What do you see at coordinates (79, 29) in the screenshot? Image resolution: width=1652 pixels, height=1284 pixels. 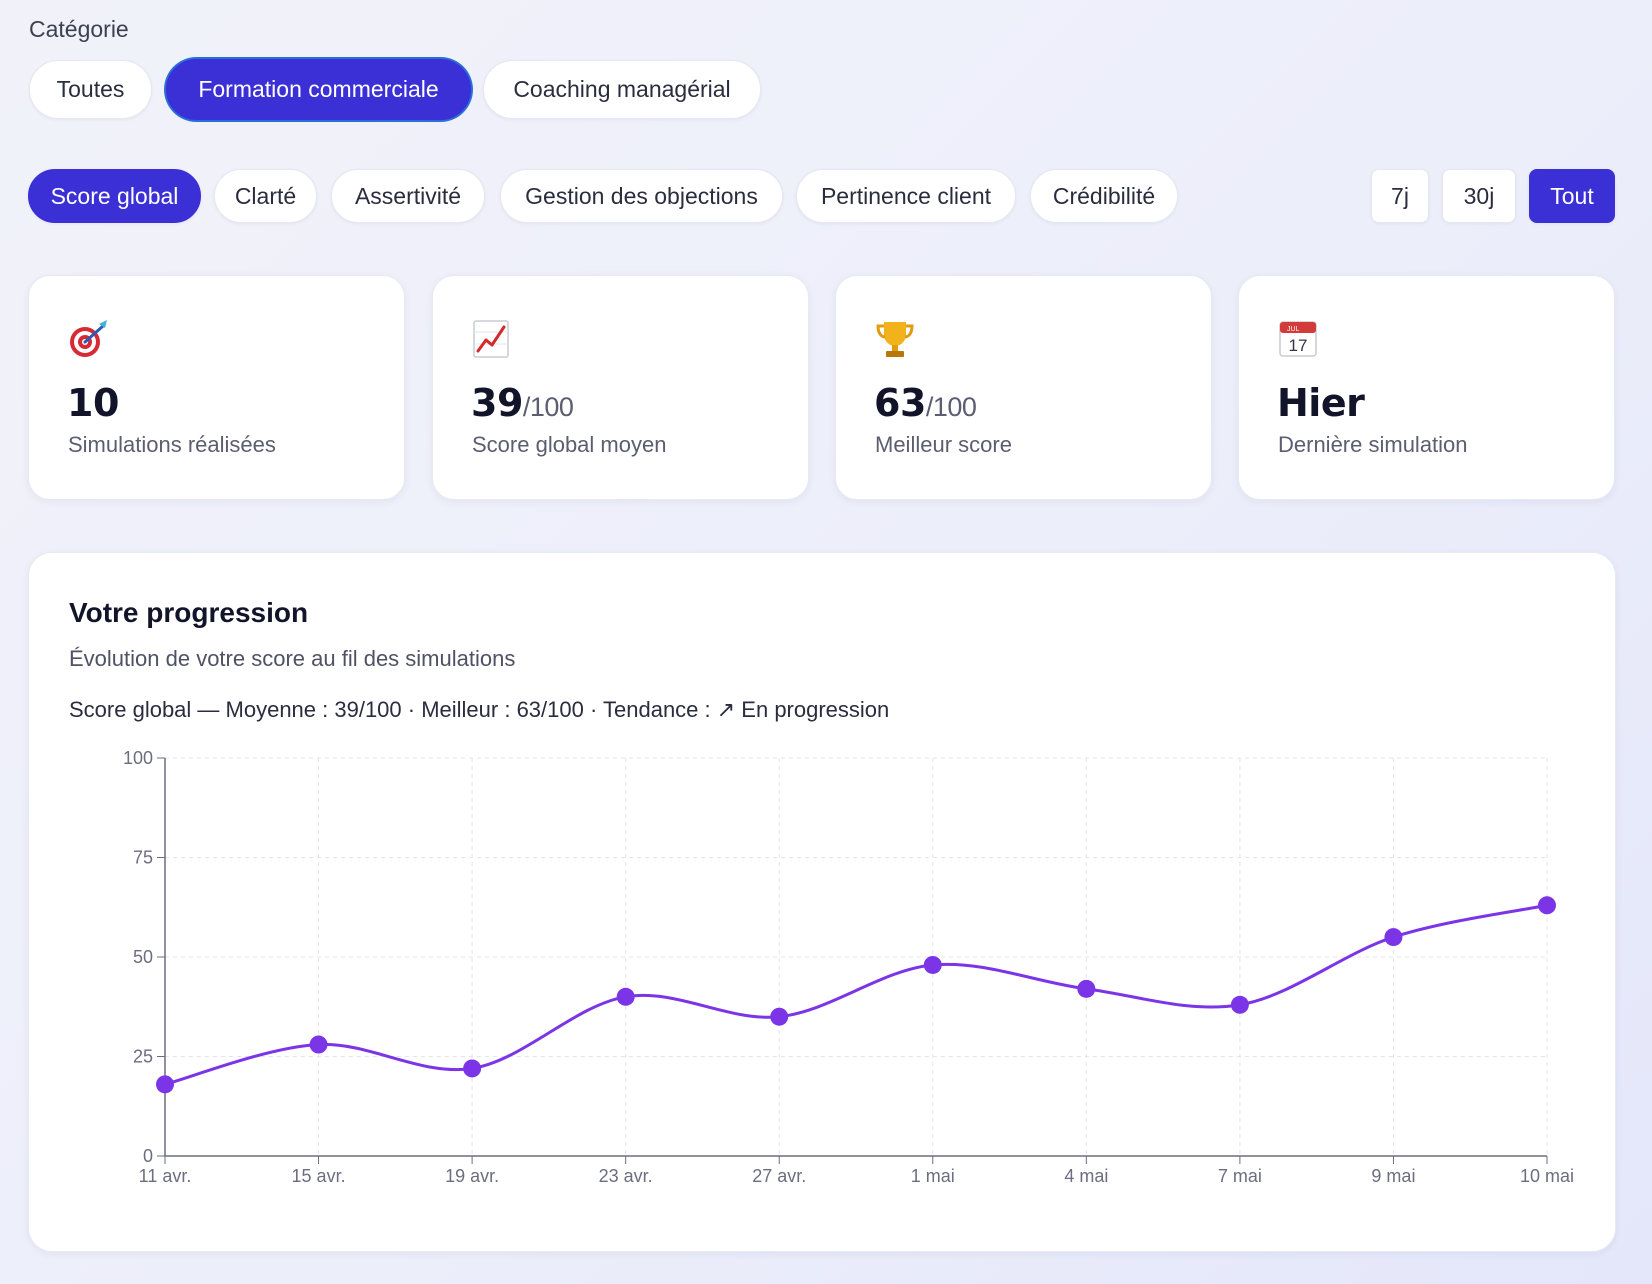 I see `category-label: Catégorie` at bounding box center [79, 29].